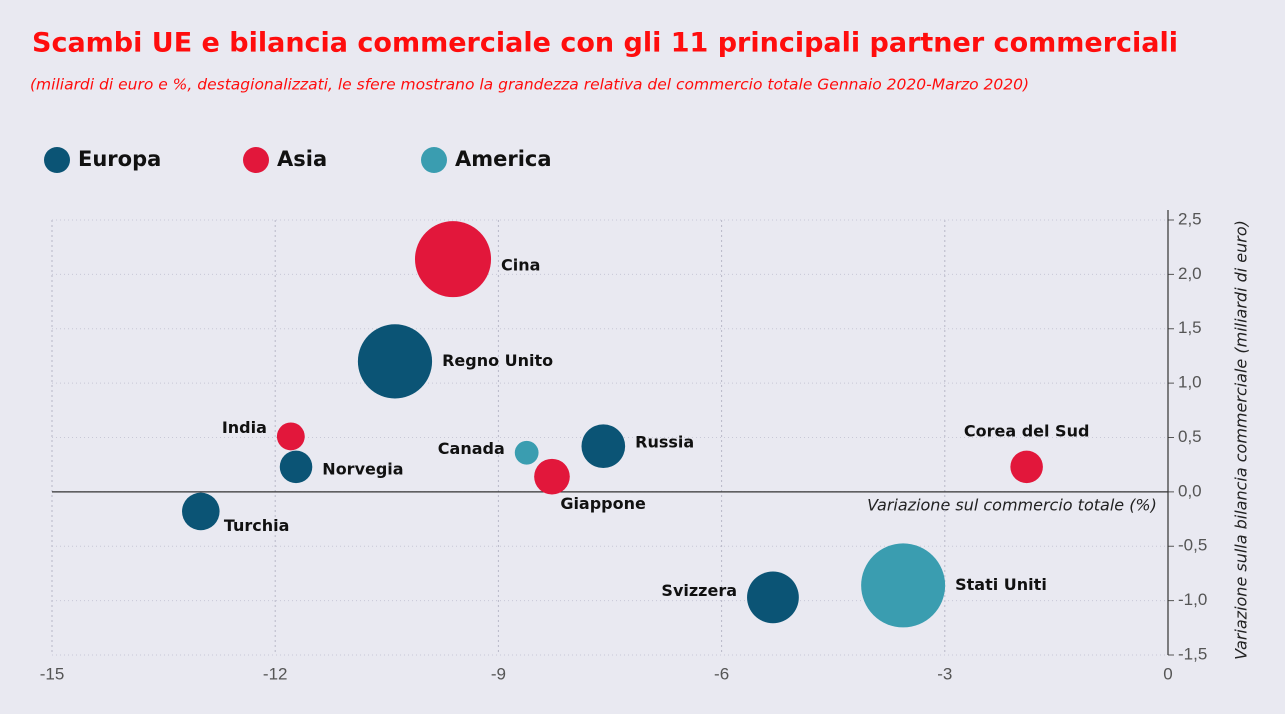 The height and width of the screenshot is (714, 1285). What do you see at coordinates (362, 468) in the screenshot?
I see `point-label: Norvegia` at bounding box center [362, 468].